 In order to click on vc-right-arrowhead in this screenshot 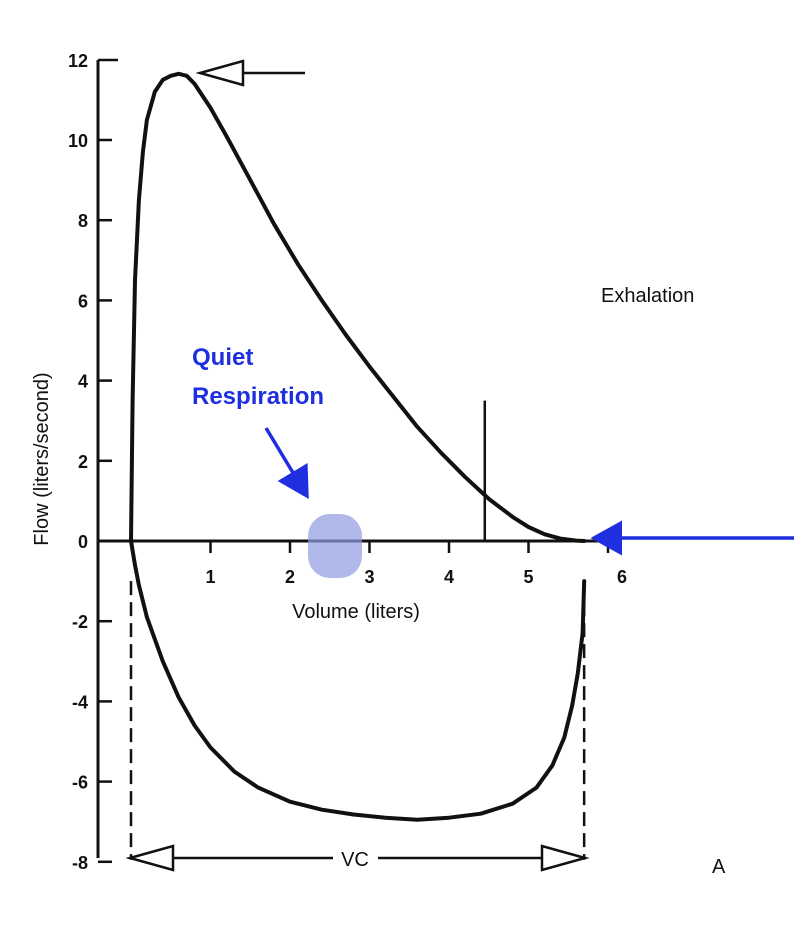, I will do `click(565, 858)`.